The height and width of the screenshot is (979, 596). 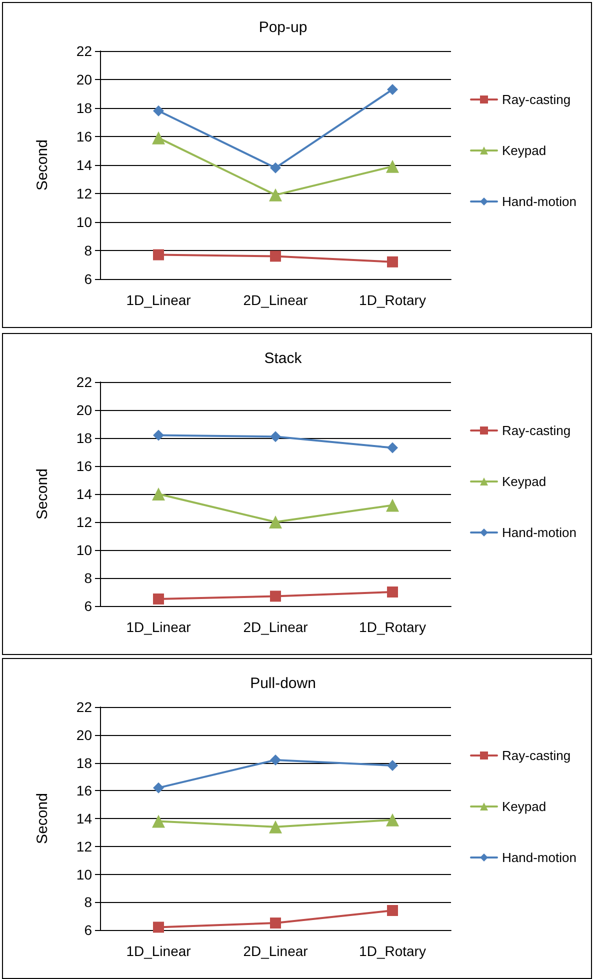 What do you see at coordinates (283, 358) in the screenshot?
I see `chart-title: Stack` at bounding box center [283, 358].